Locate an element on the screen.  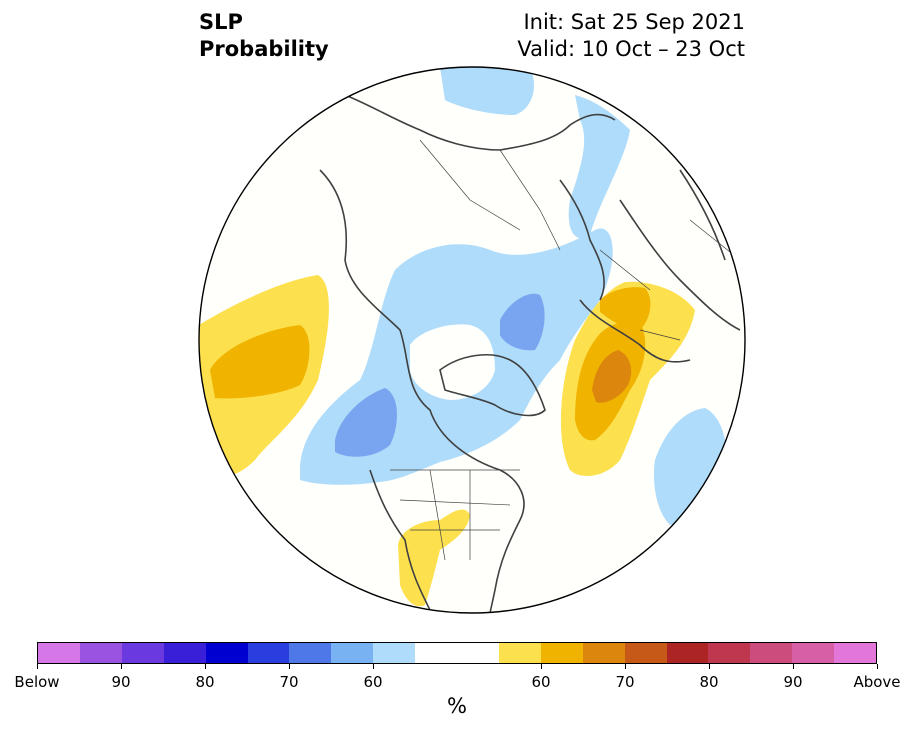
valid-range: Valid: 10 Oct – 23 Oct is located at coordinates (631, 49).